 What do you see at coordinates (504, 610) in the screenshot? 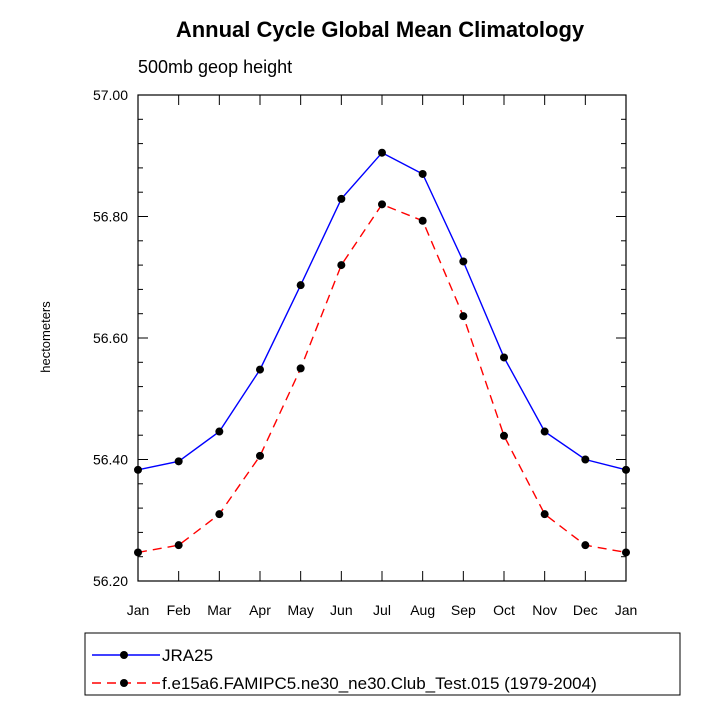
I see `x-tick-label: Oct` at bounding box center [504, 610].